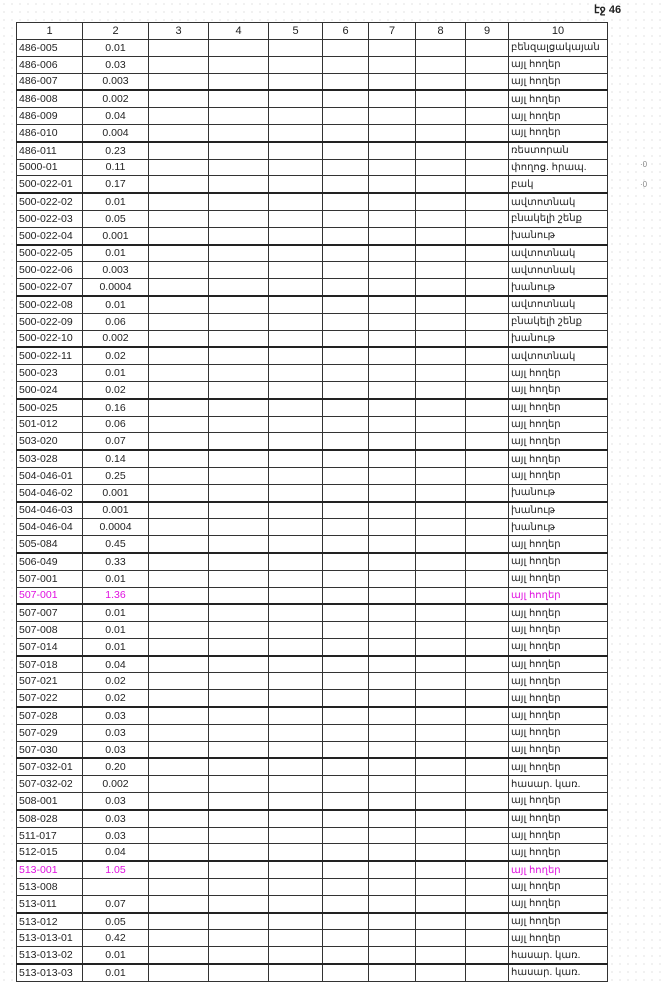 The height and width of the screenshot is (982, 663). Describe the element at coordinates (558, 253) in the screenshot. I see `land-use: ավտոտնակ` at that location.